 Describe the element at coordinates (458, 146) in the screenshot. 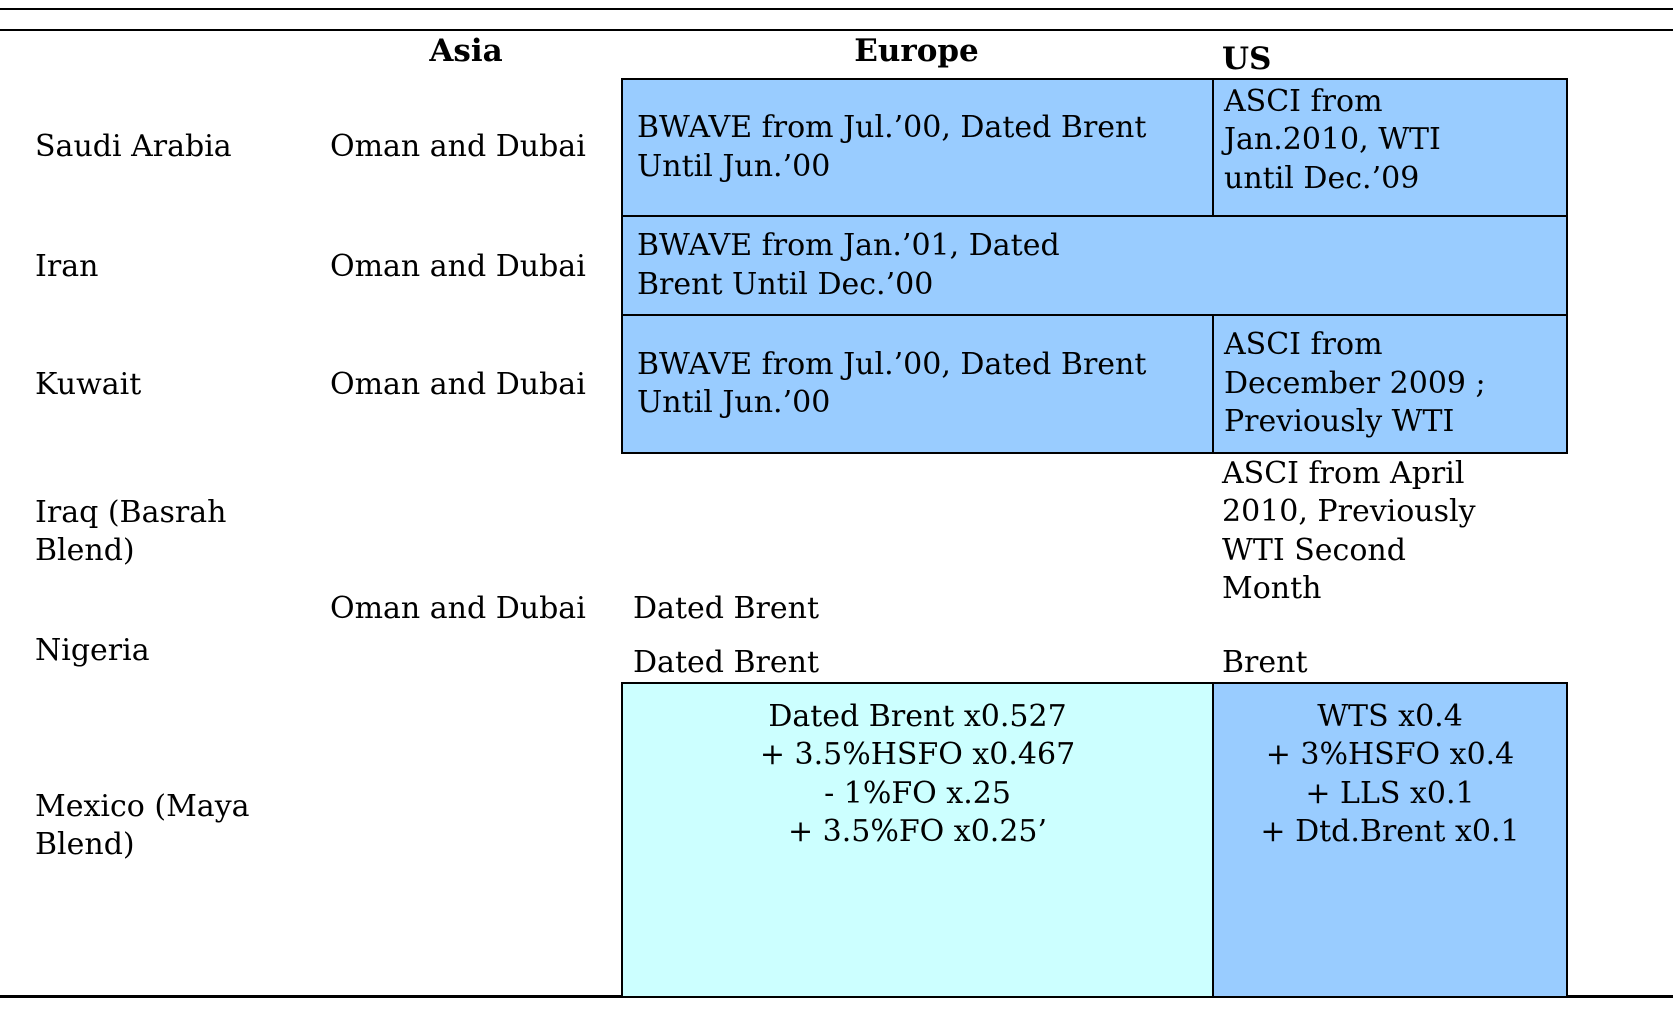

I see `asia-benchmark-saudi: Oman and Dubai` at that location.